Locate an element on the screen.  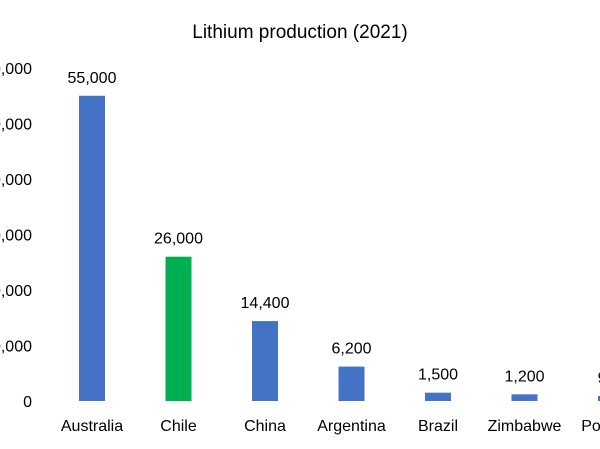
category-label: Portugal is located at coordinates (590, 426).